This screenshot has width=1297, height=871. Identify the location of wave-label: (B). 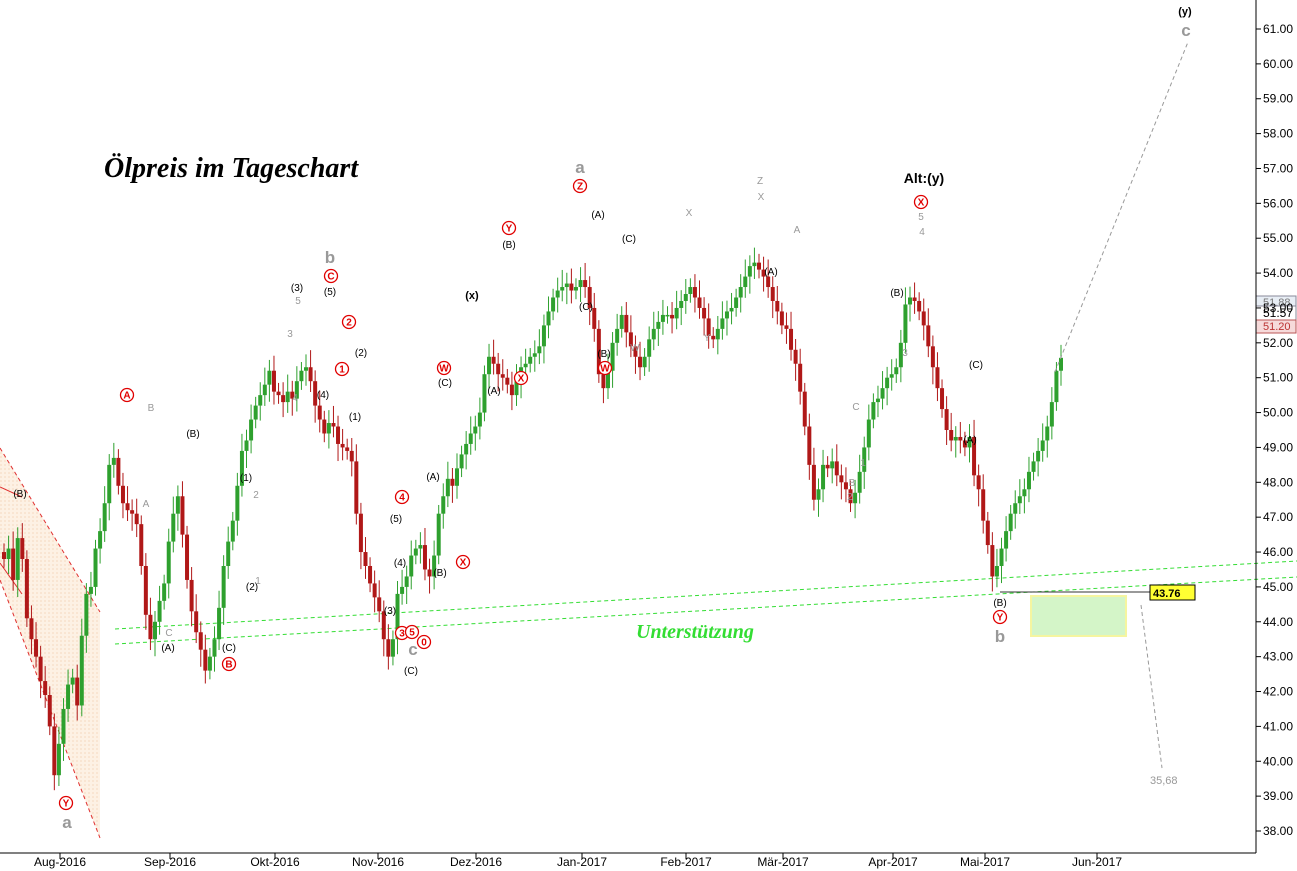
(999, 603).